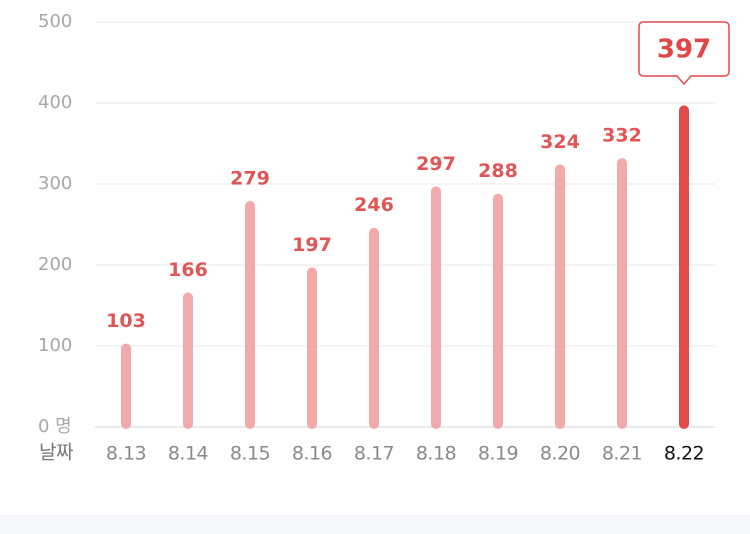 This screenshot has width=750, height=534. What do you see at coordinates (126, 454) in the screenshot?
I see `x-tick-label: 8.13` at bounding box center [126, 454].